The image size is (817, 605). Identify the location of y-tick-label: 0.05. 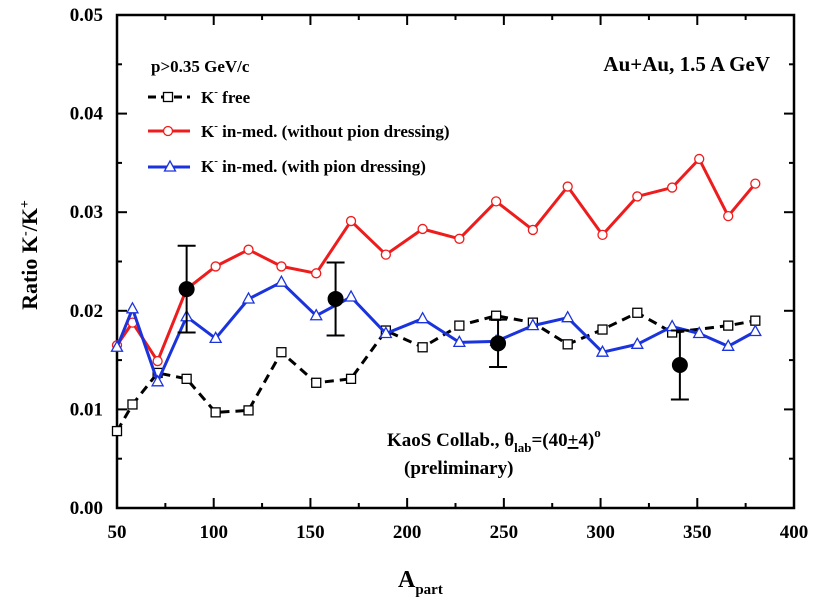
(86, 15).